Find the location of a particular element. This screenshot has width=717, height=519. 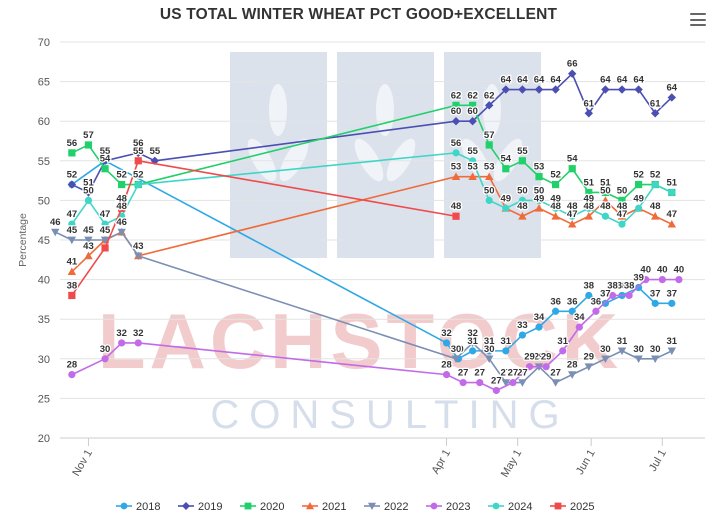

data-label: 54 is located at coordinates (105, 159).